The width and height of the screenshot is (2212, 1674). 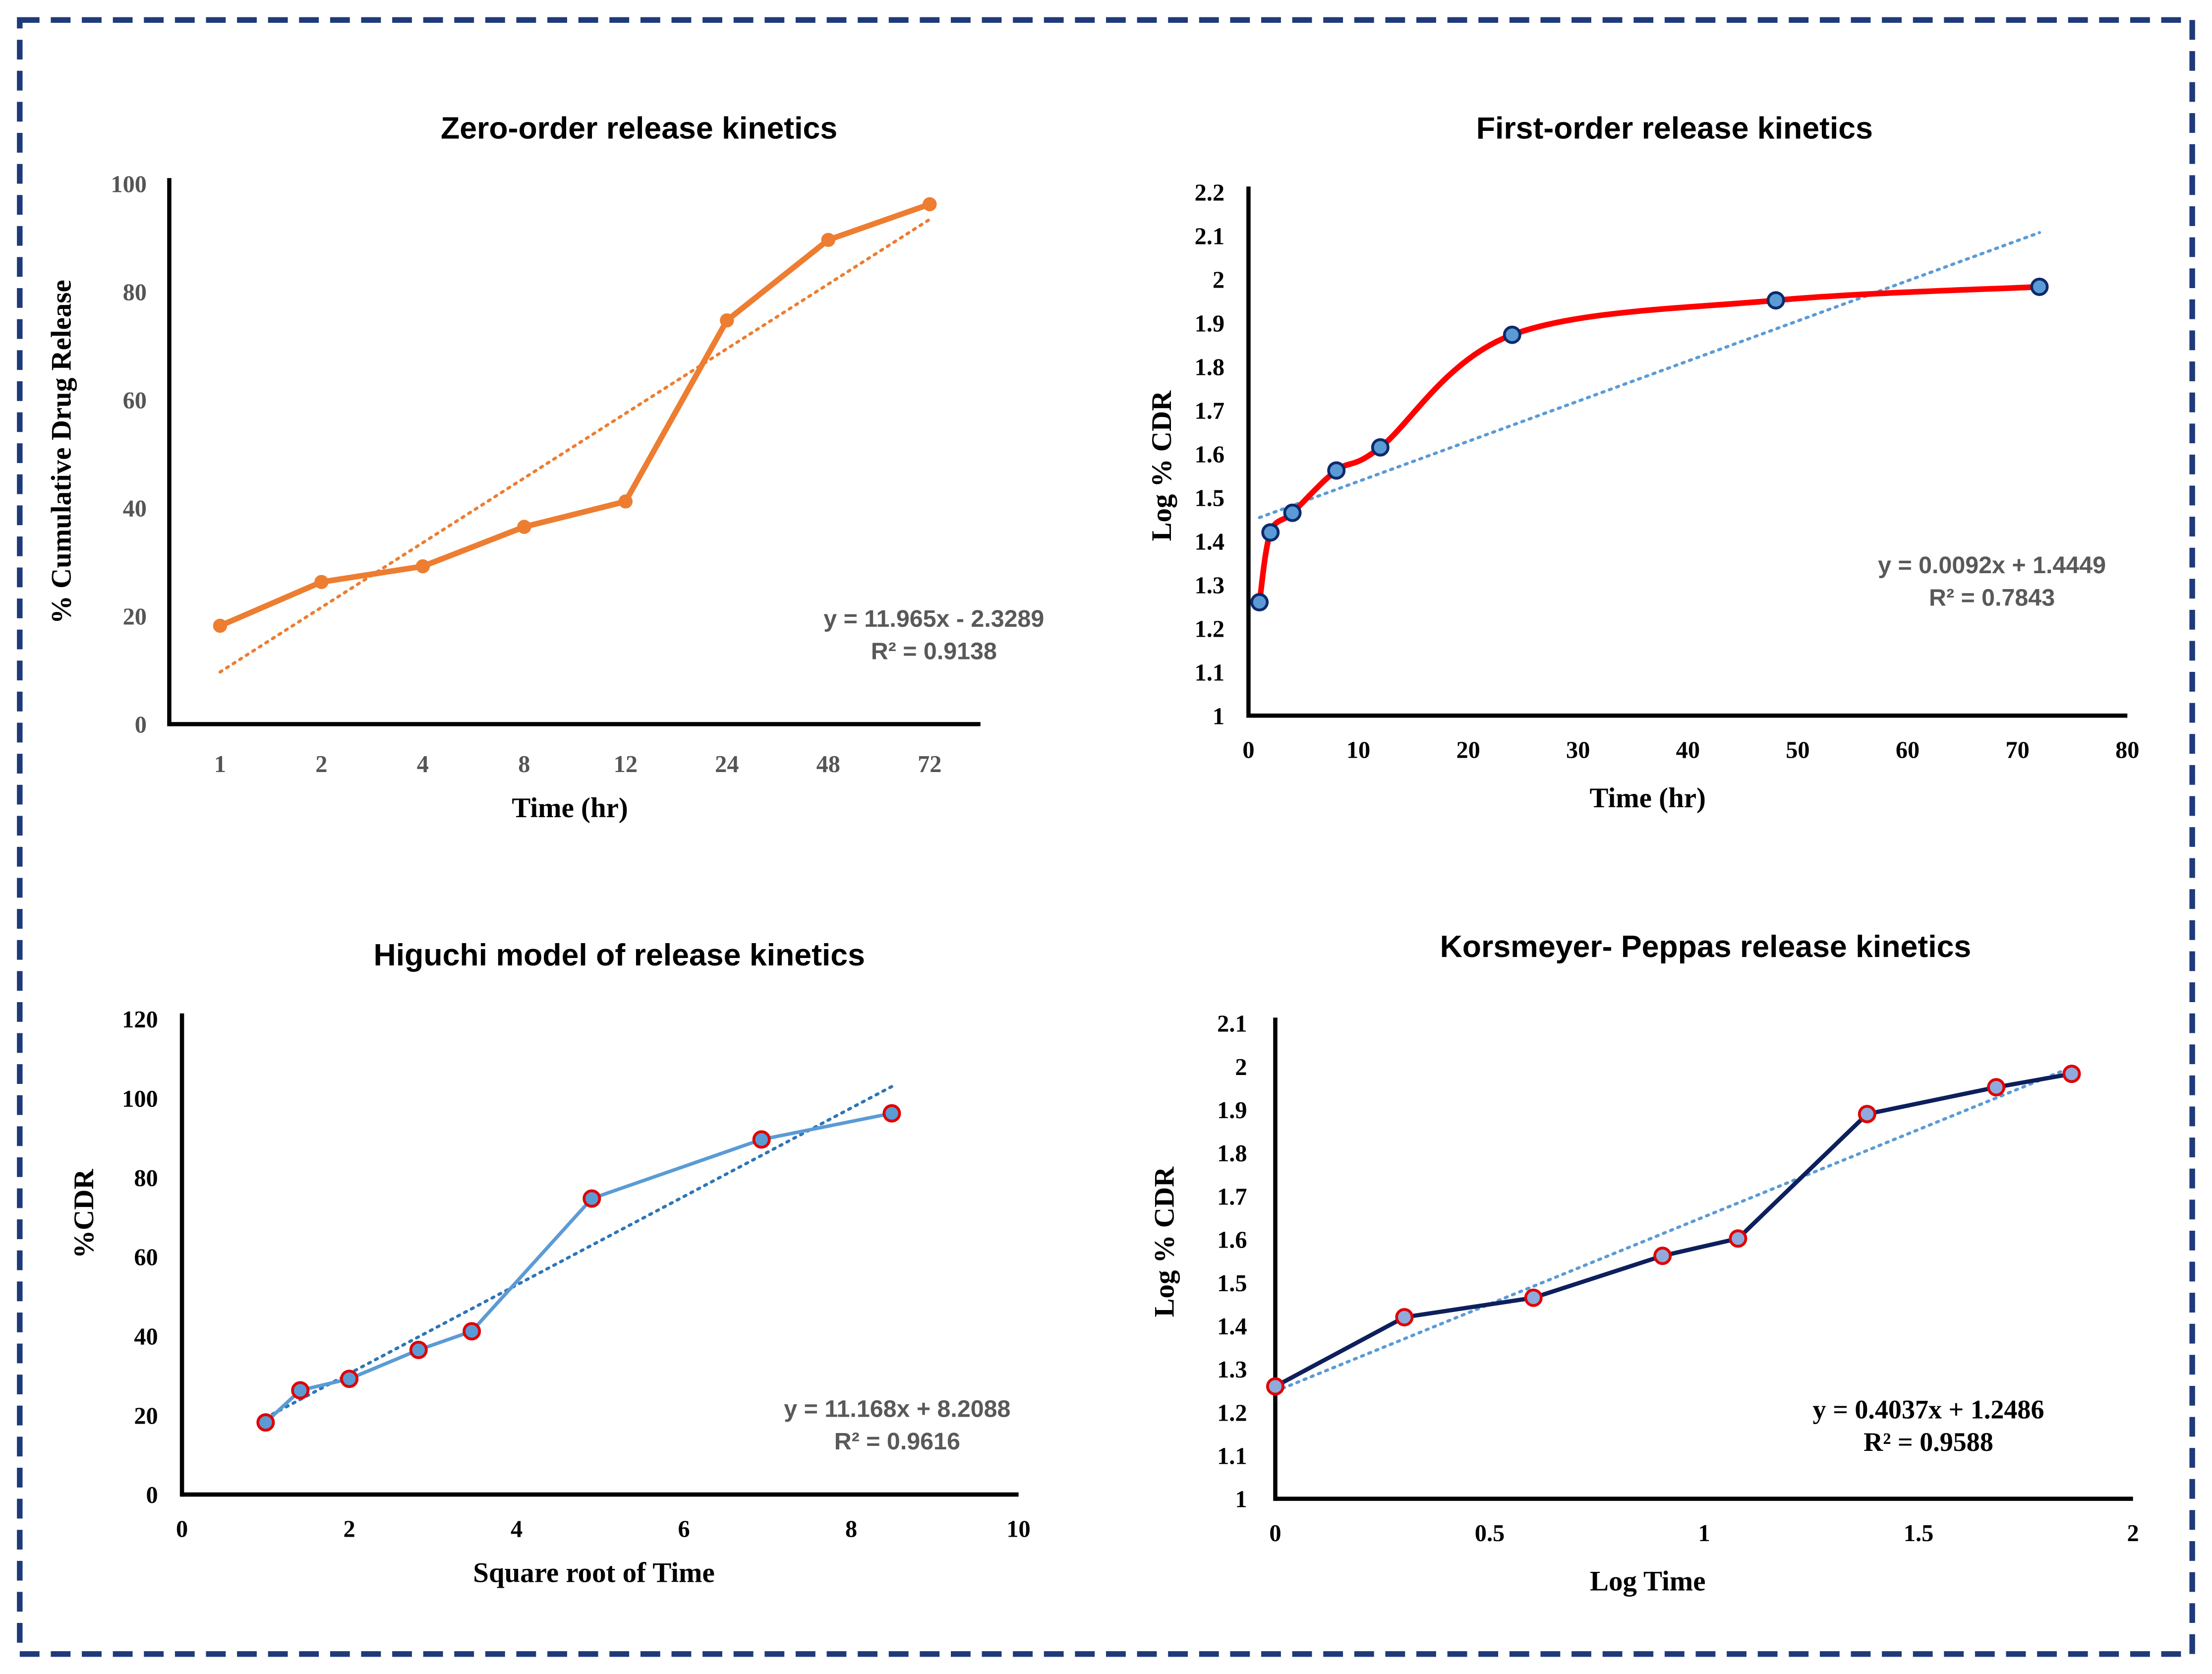 I want to click on x-tick-label: 48, so click(x=828, y=764).